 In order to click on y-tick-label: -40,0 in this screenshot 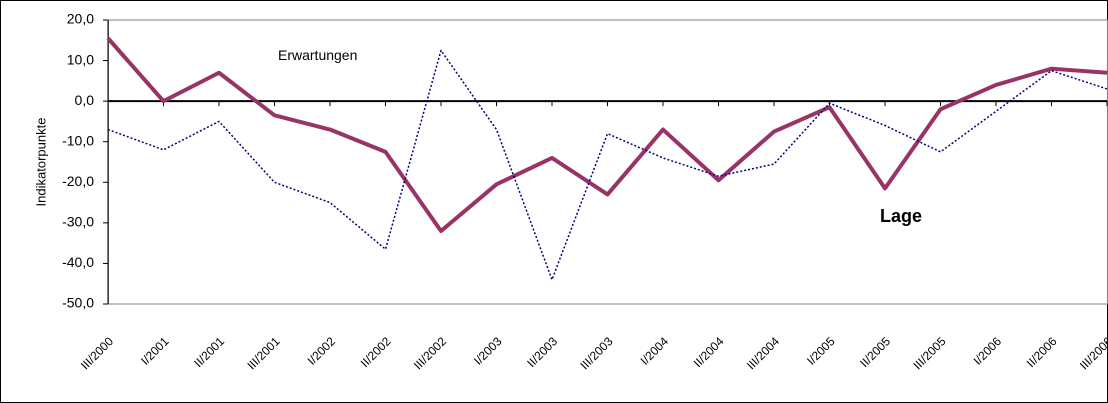, I will do `click(78, 262)`.